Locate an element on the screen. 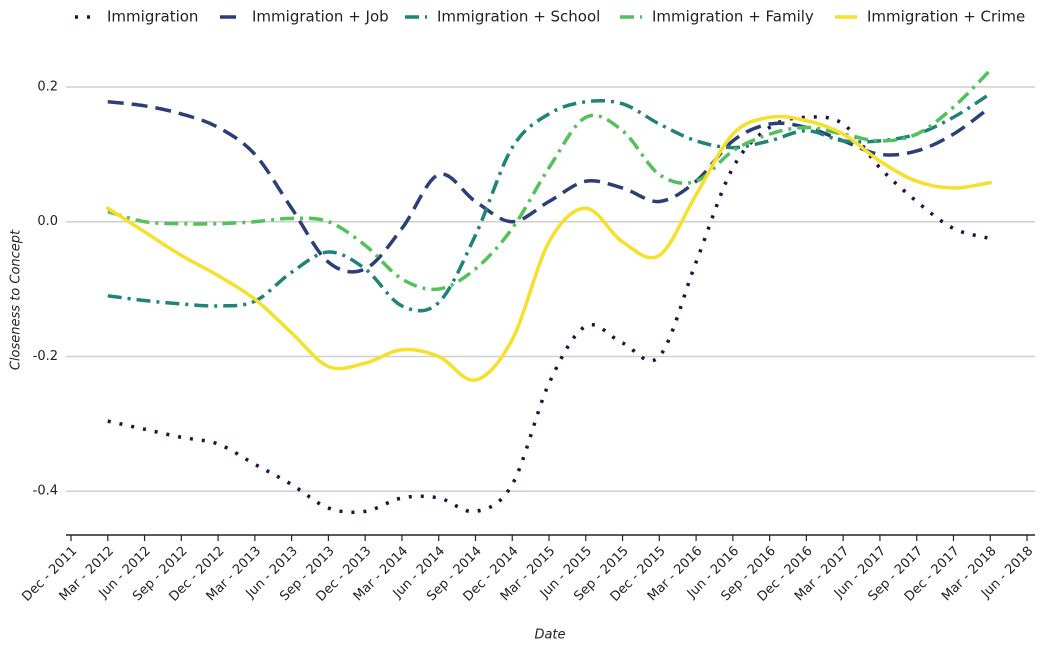 Image resolution: width=1045 pixels, height=650 pixels. x-axis-title: Date is located at coordinates (549, 635).